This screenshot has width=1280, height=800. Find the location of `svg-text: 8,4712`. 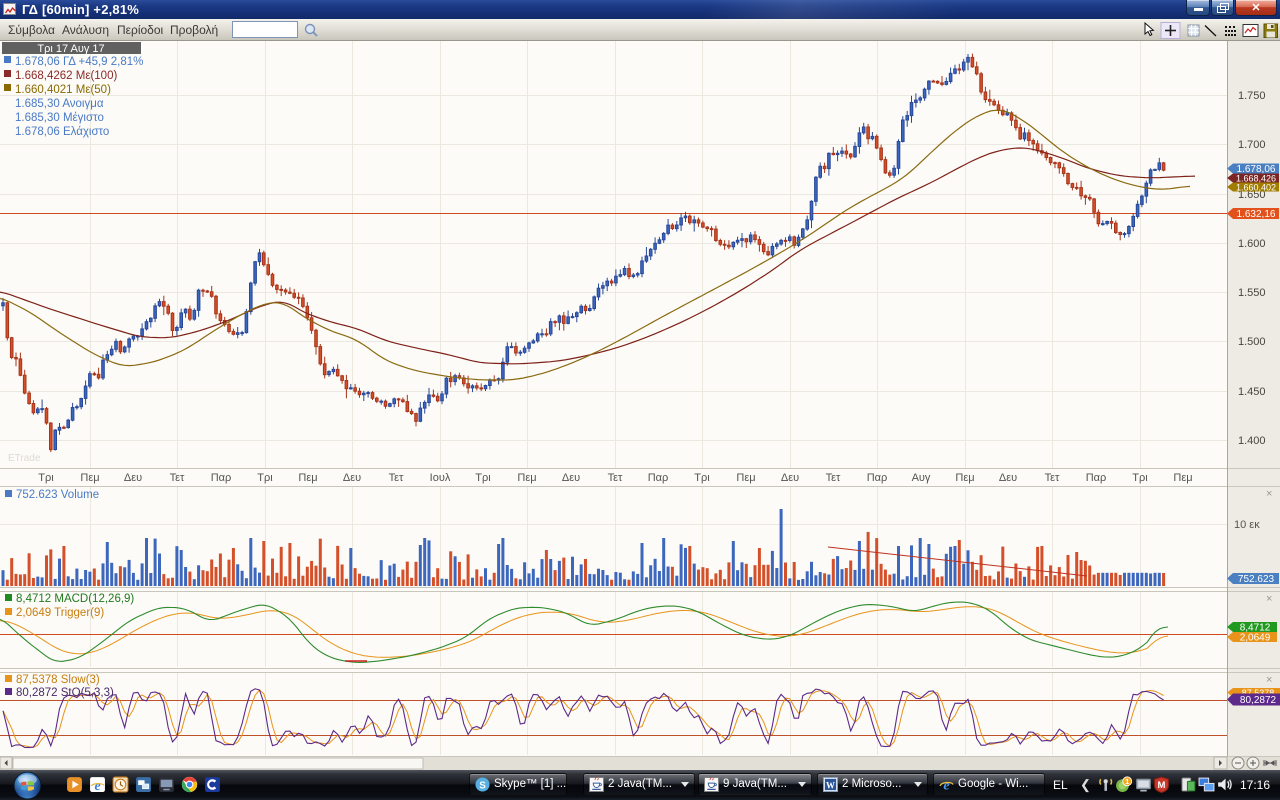

svg-text: 8,4712 is located at coordinates (1255, 628).